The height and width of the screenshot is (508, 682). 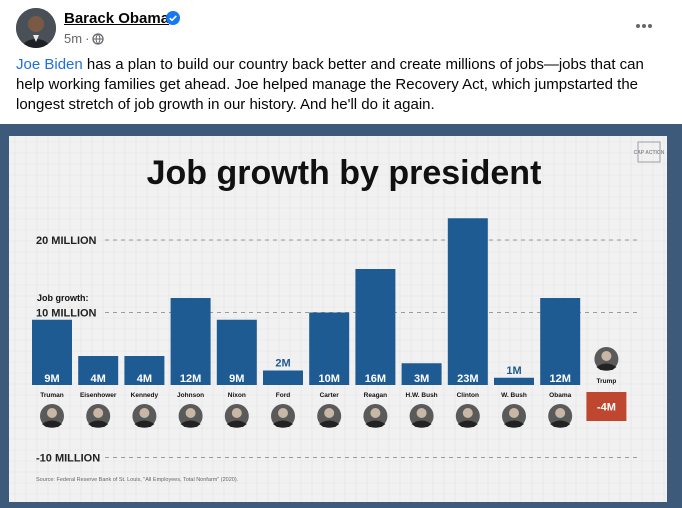 I want to click on avatar, so click(x=36, y=28).